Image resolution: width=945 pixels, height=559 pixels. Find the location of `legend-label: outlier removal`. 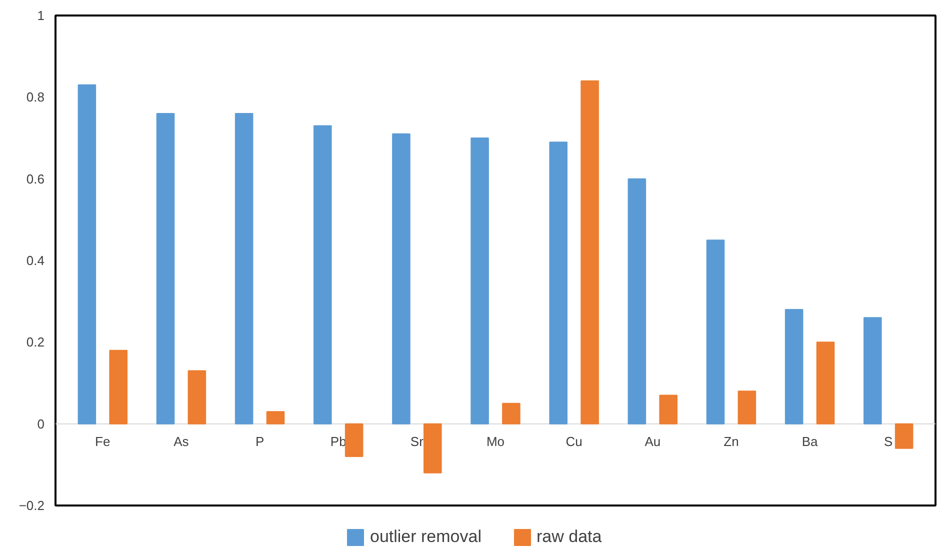

legend-label: outlier removal is located at coordinates (426, 537).